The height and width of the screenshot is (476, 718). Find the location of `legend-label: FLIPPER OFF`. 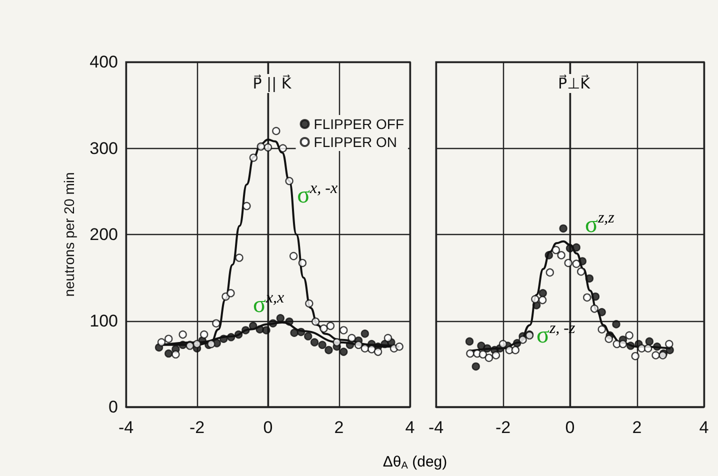

legend-label: FLIPPER OFF is located at coordinates (359, 124).